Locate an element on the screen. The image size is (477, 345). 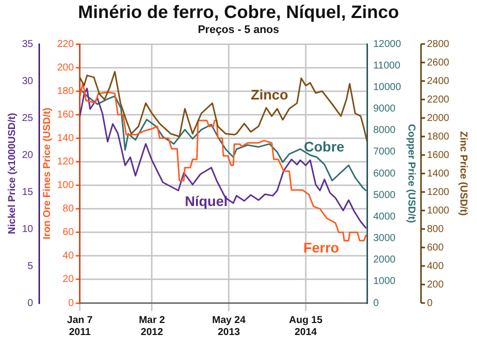
y3-tick-label: 35 is located at coordinates (28, 44).